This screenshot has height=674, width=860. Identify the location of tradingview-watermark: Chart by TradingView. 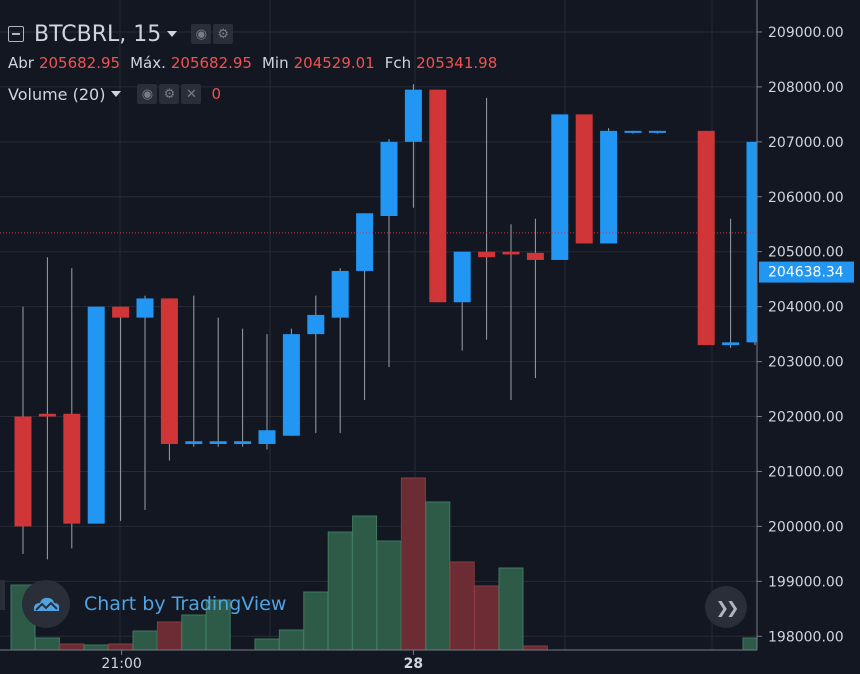
(154, 604).